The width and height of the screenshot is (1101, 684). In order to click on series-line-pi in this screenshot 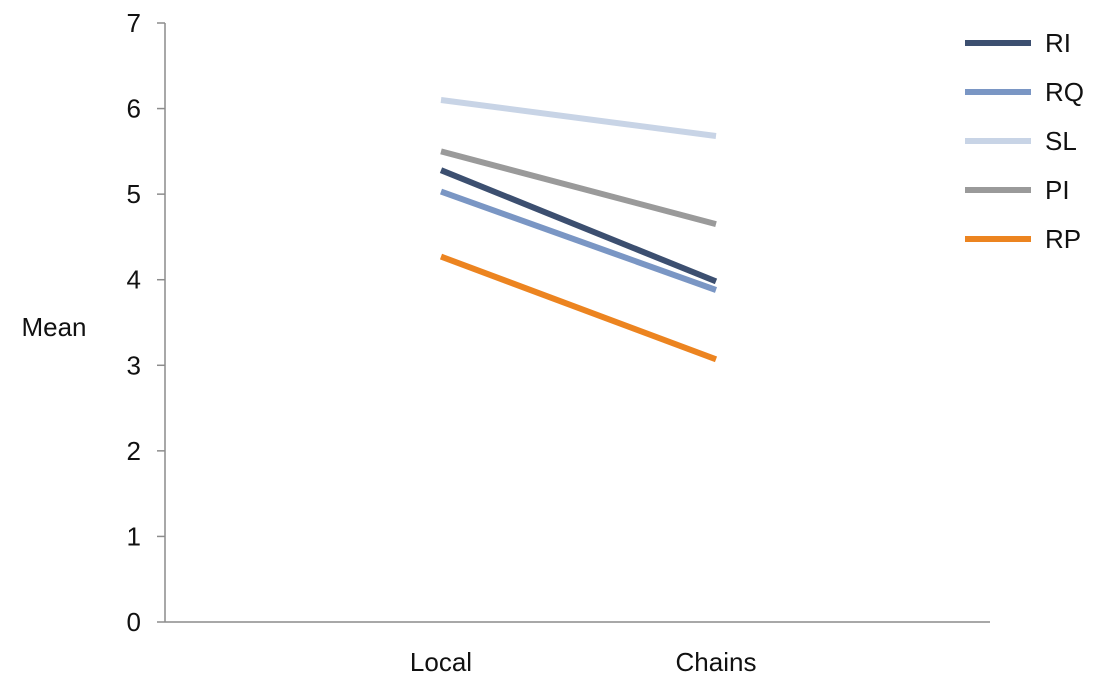, I will do `click(578, 188)`.